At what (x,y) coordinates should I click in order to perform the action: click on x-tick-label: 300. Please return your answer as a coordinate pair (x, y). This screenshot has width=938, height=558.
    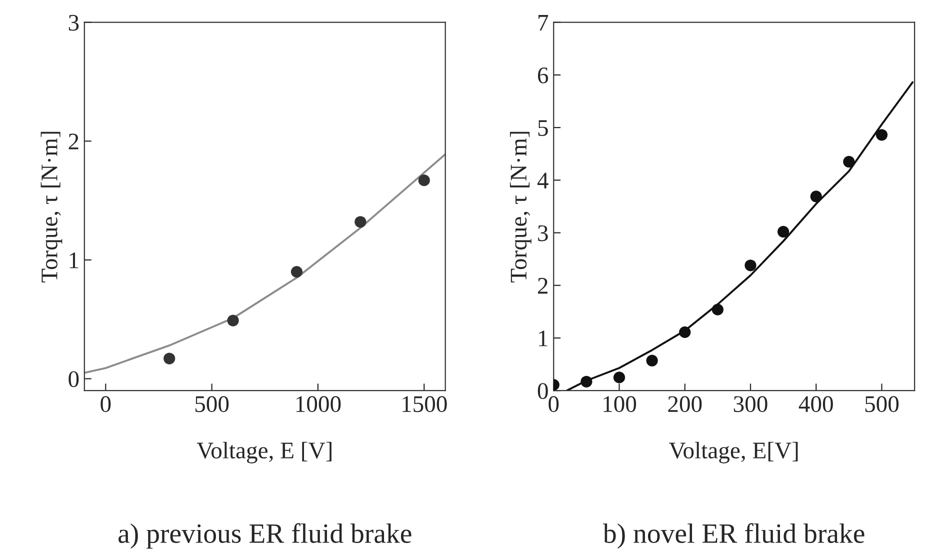
    Looking at the image, I should click on (751, 404).